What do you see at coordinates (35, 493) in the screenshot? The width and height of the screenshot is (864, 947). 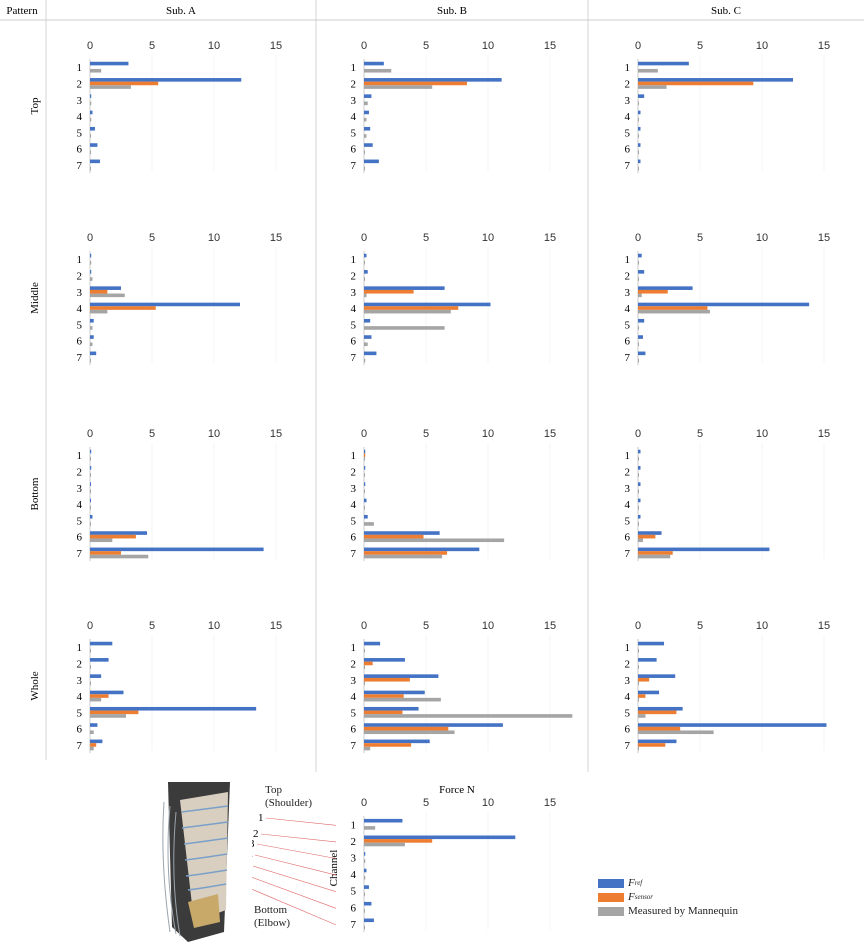 I see `row-label-bottom: Bottom` at bounding box center [35, 493].